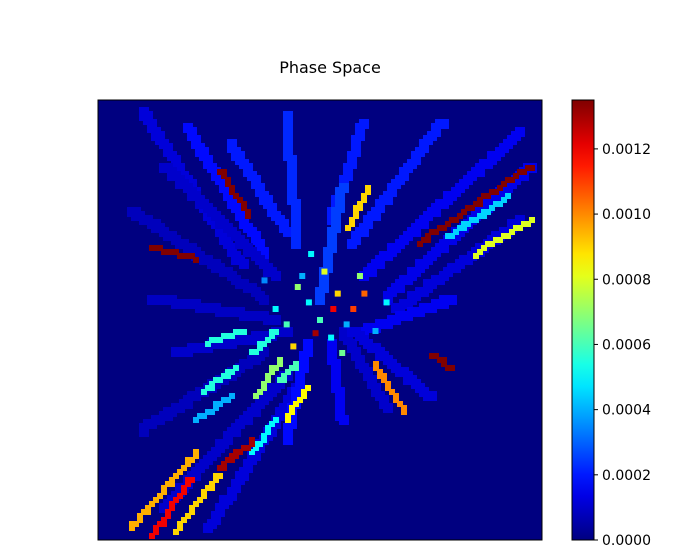 The width and height of the screenshot is (694, 552). Describe the element at coordinates (626, 541) in the screenshot. I see `colorbar-tick-label-0: 0.0000` at that location.